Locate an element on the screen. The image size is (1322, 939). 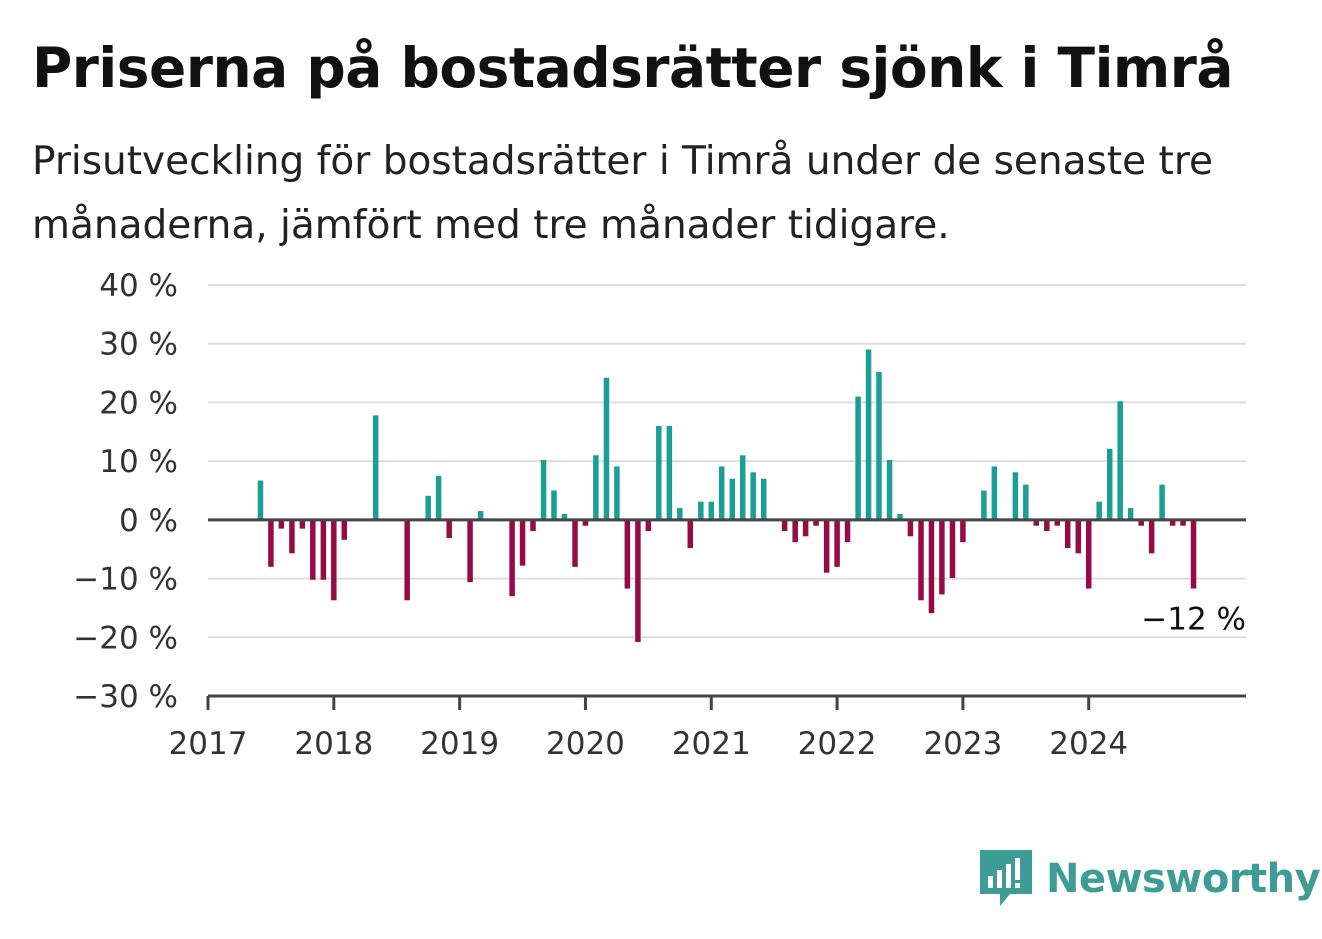
x-tick-label: 2023 is located at coordinates (962, 744).